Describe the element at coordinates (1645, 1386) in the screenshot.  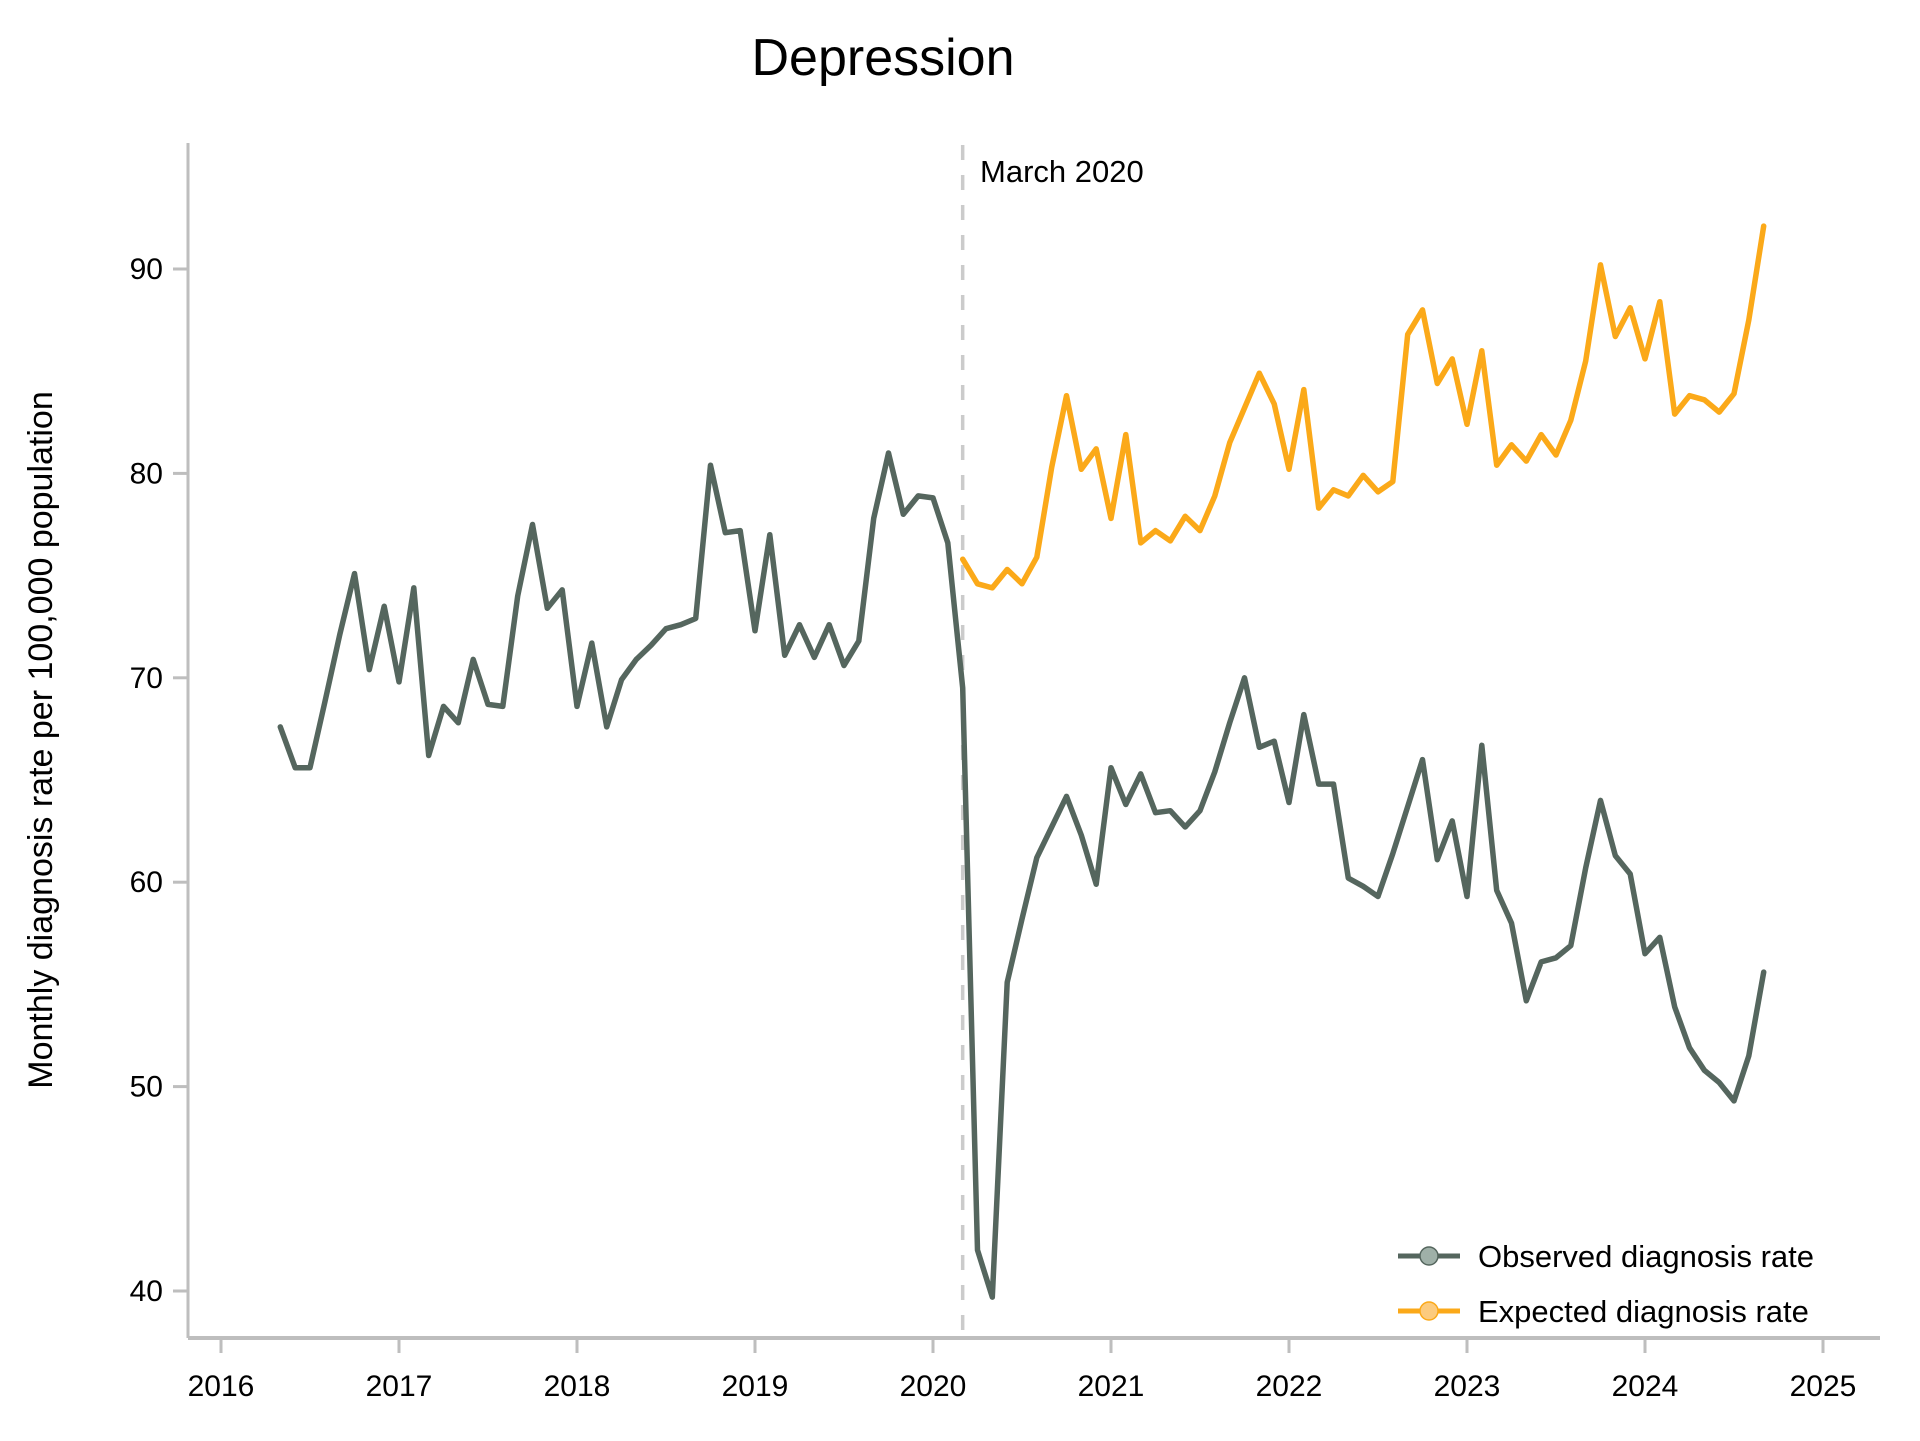
I see `x-tick-label: 2024` at that location.